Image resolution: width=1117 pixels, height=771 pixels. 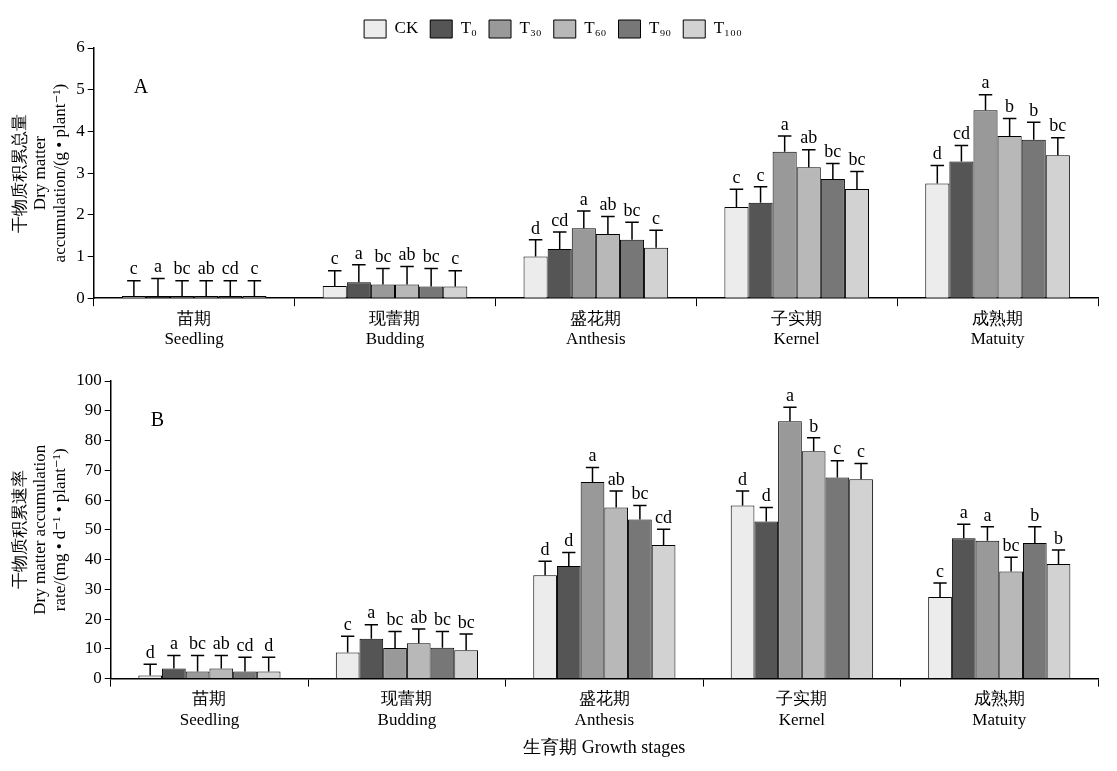 What do you see at coordinates (89, 380) in the screenshot?
I see `y-tick-label: 100` at bounding box center [89, 380].